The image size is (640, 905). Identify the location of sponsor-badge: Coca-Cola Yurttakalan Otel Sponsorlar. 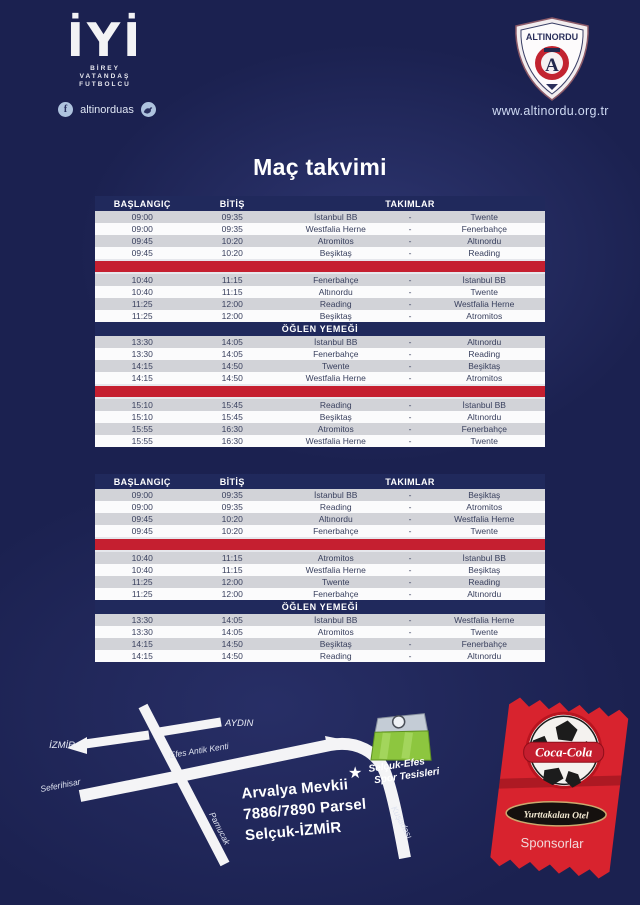
(559, 790).